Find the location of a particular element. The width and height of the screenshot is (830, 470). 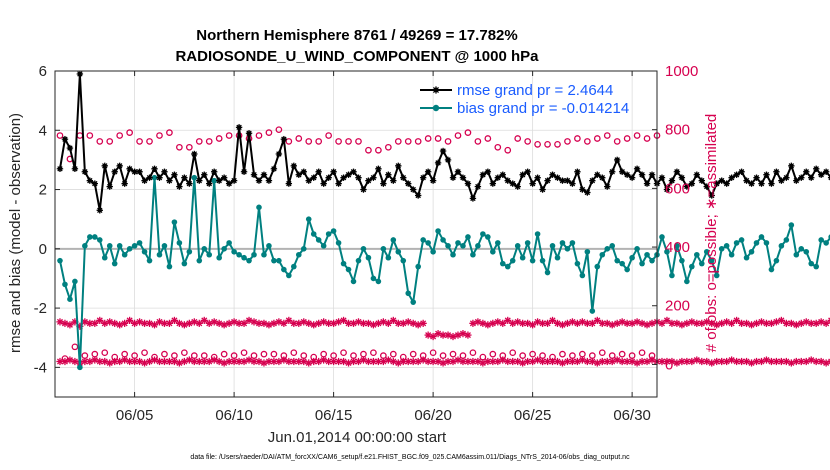

y-right-tick-label: 0 is located at coordinates (669, 364).